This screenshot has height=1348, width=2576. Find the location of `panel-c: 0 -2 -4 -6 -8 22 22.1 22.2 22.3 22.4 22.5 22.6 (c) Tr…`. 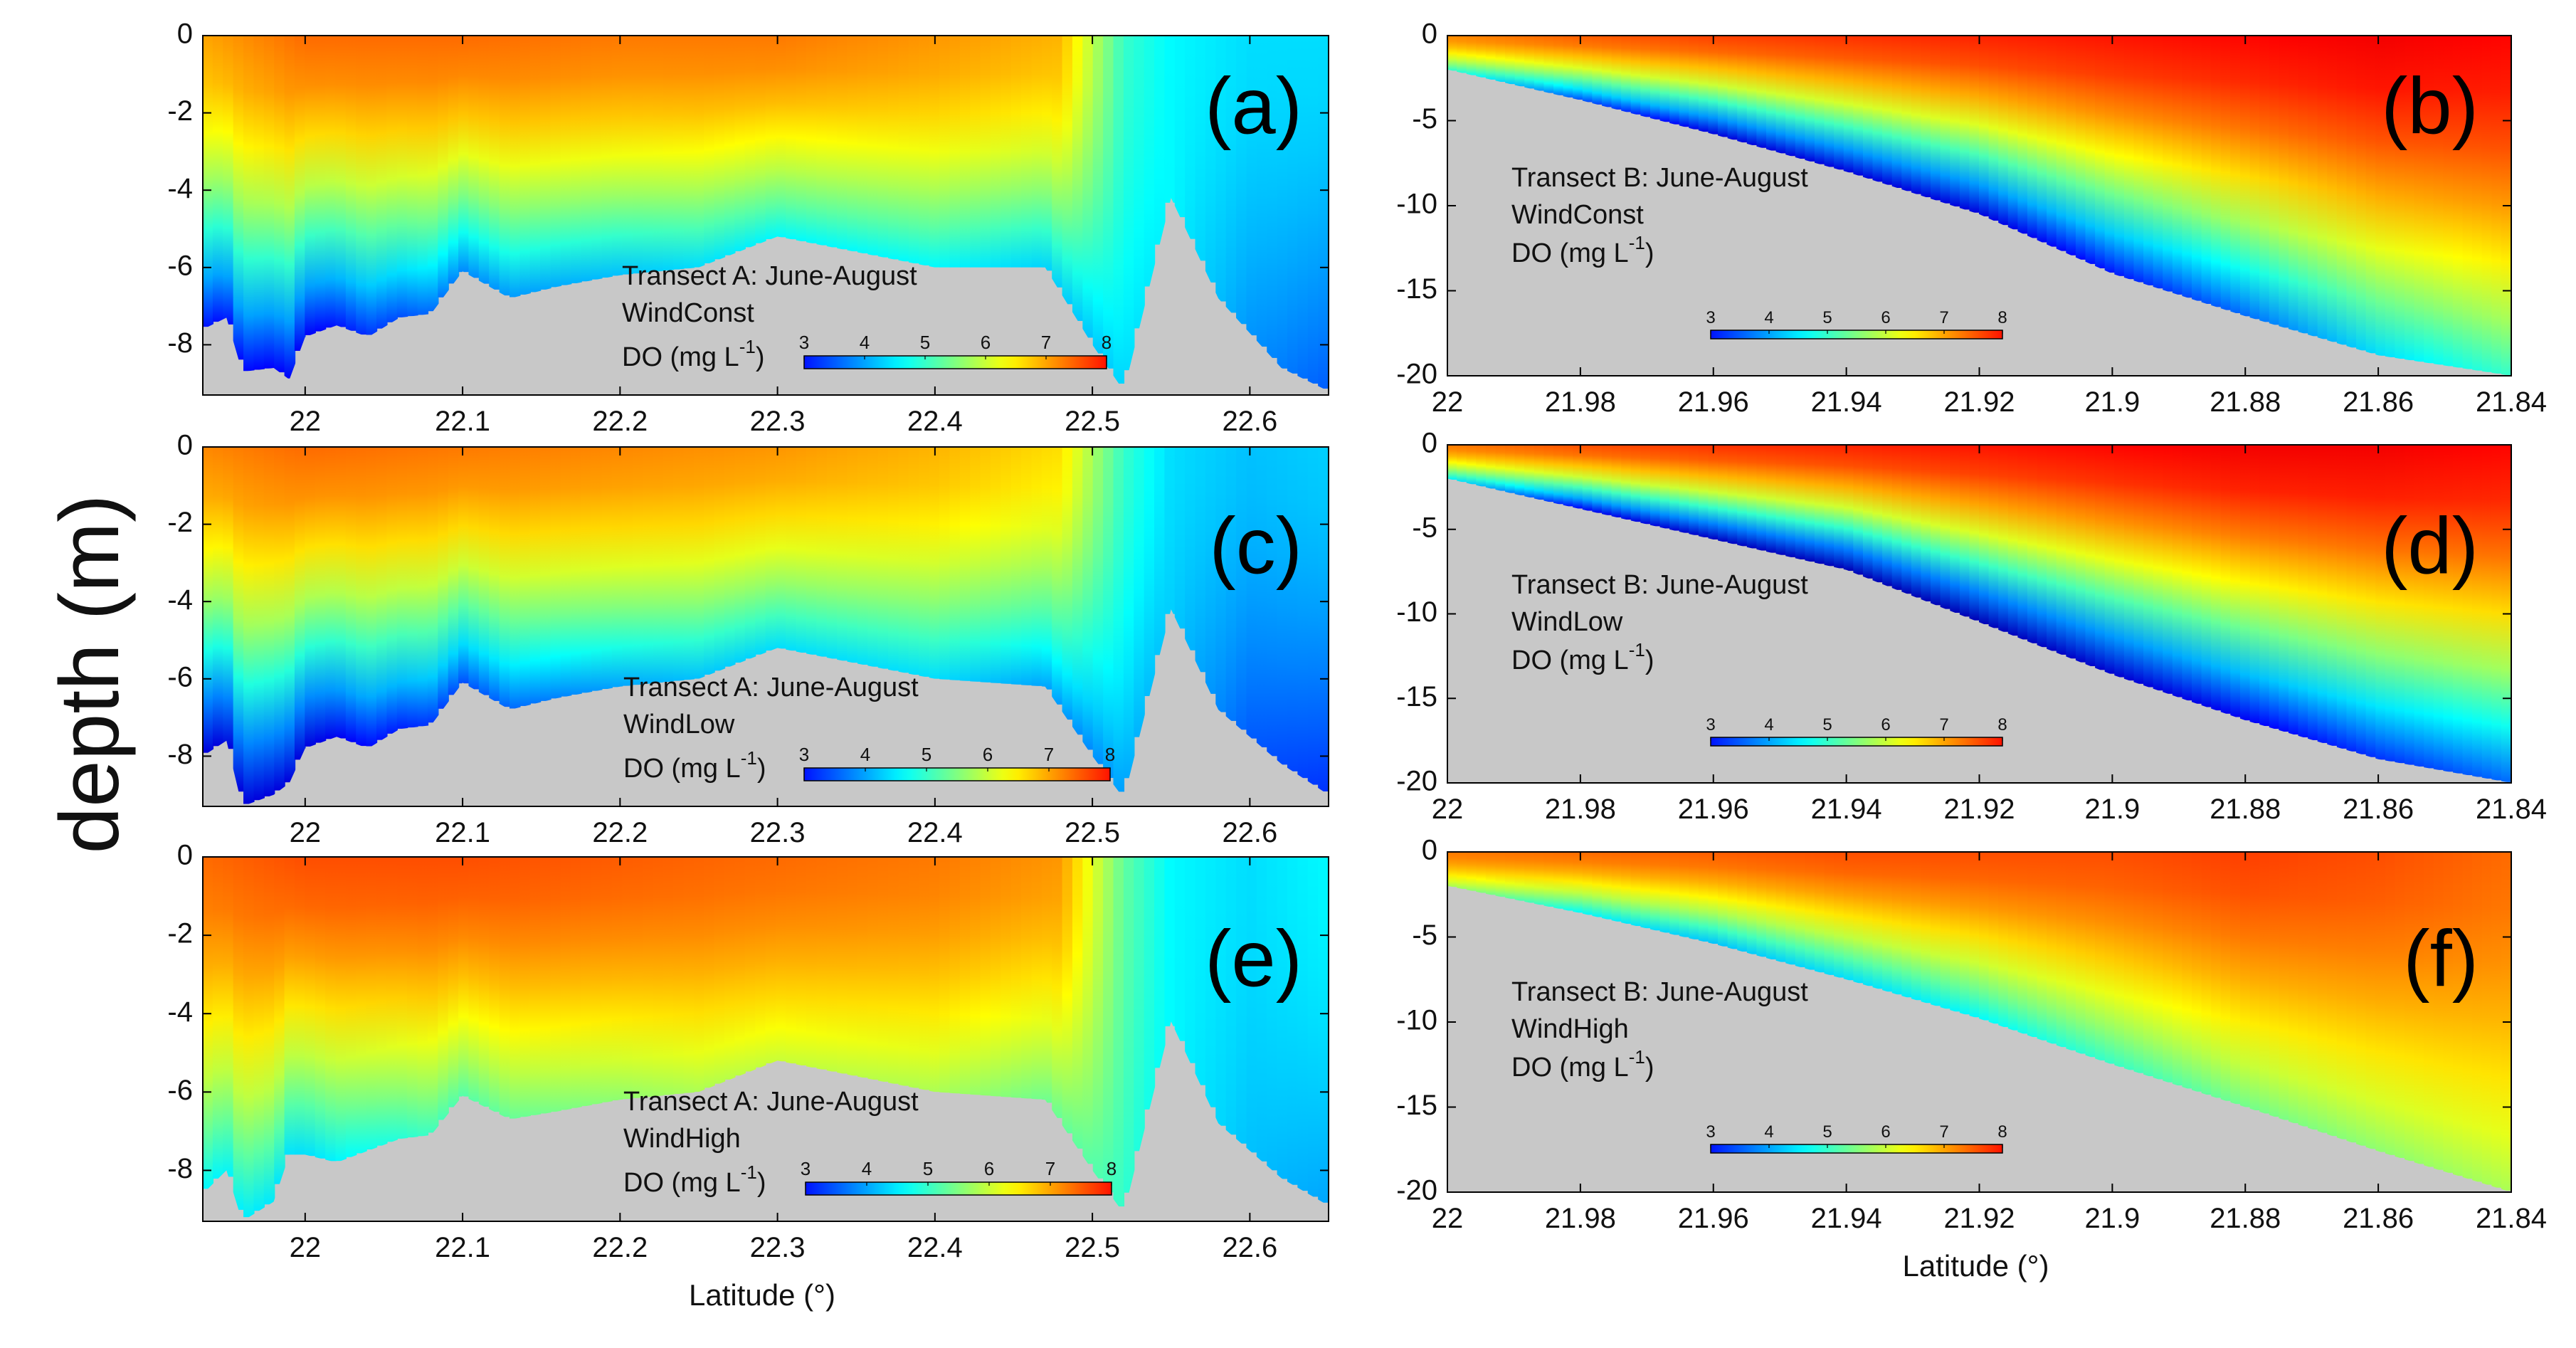

panel-c: 0 -2 -4 -6 -8 22 22.1 22.2 22.3 22.4 22.5 22.6 (c) Tr… is located at coordinates (748, 639).